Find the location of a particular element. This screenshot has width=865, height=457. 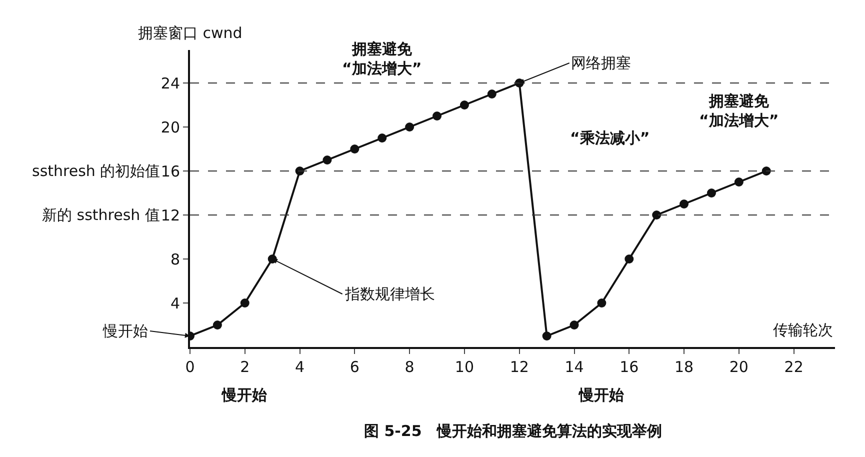

y-tick-label: 24 is located at coordinates (170, 83).